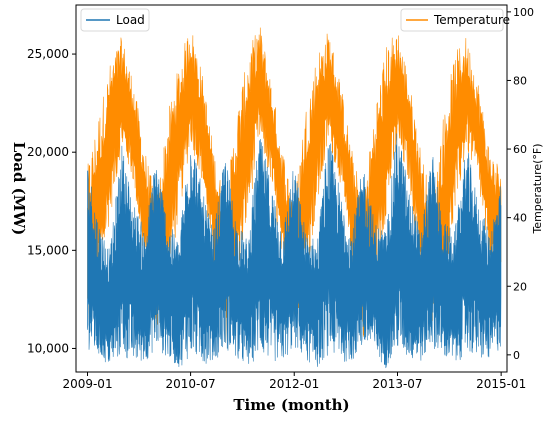 This screenshot has width=550, height=422. I want to click on x-tick-label: 2012-01, so click(294, 384).